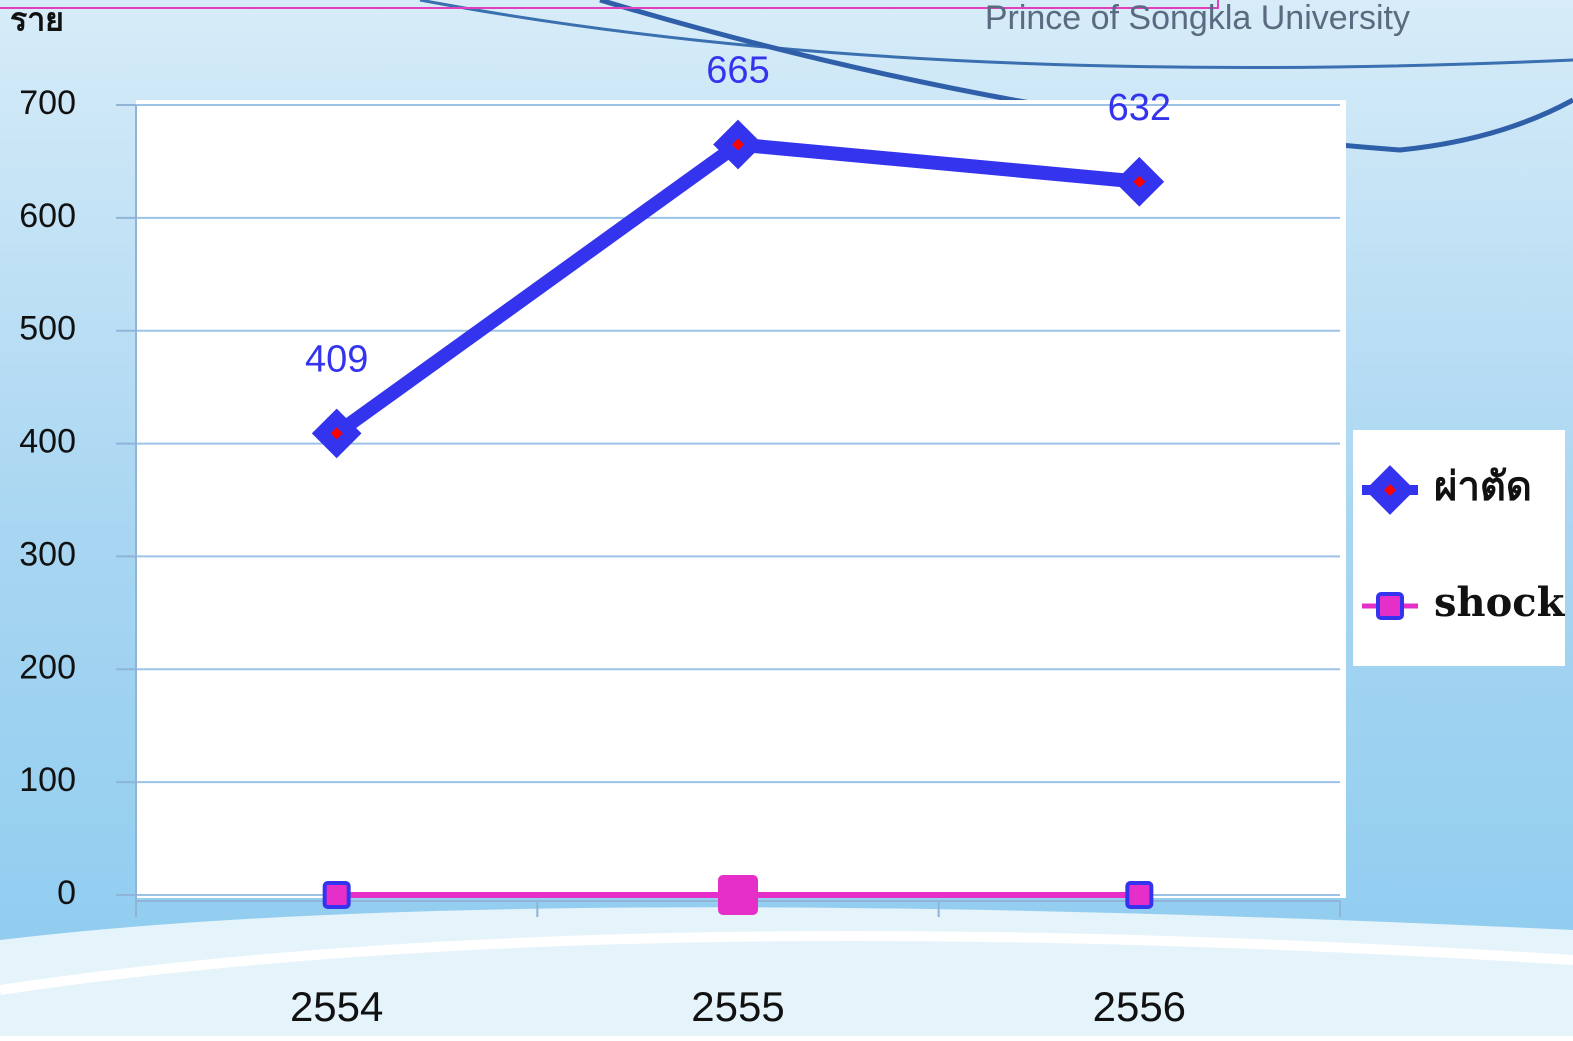  I want to click on header-text: Prince of Songkla University, so click(1197, 18).